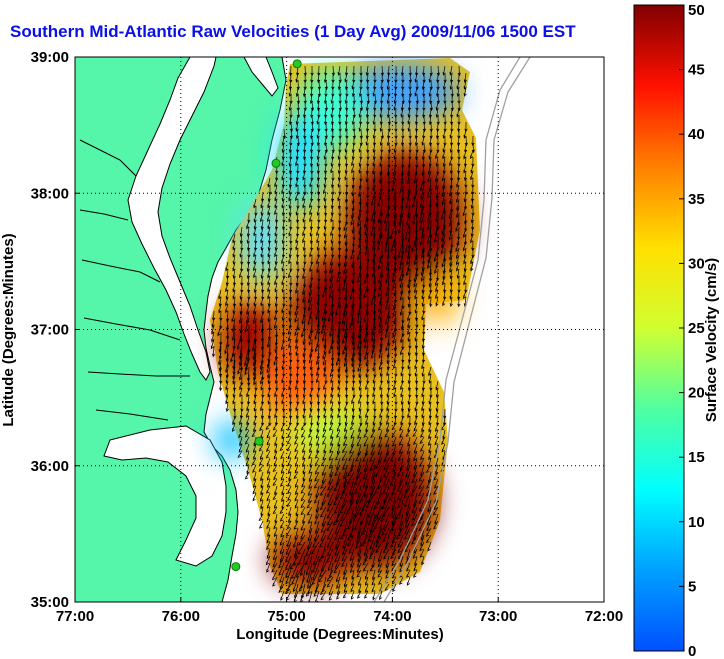 Image resolution: width=724 pixels, height=659 pixels. I want to click on x-axis-ticks: 77:00 76:00 75:00 74:00 73:00 72:00, so click(339, 611).